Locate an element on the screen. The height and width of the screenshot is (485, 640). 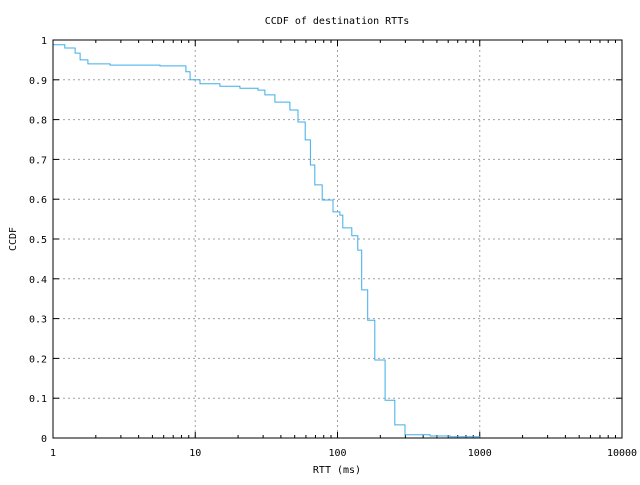
x-tick-label: 10 is located at coordinates (195, 453).